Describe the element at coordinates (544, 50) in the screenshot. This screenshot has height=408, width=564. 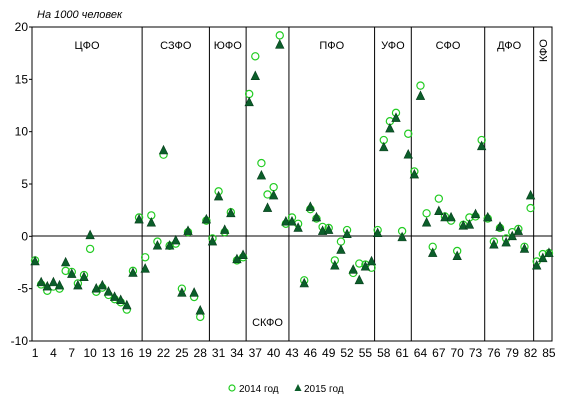
I see `region-label: КФО` at that location.